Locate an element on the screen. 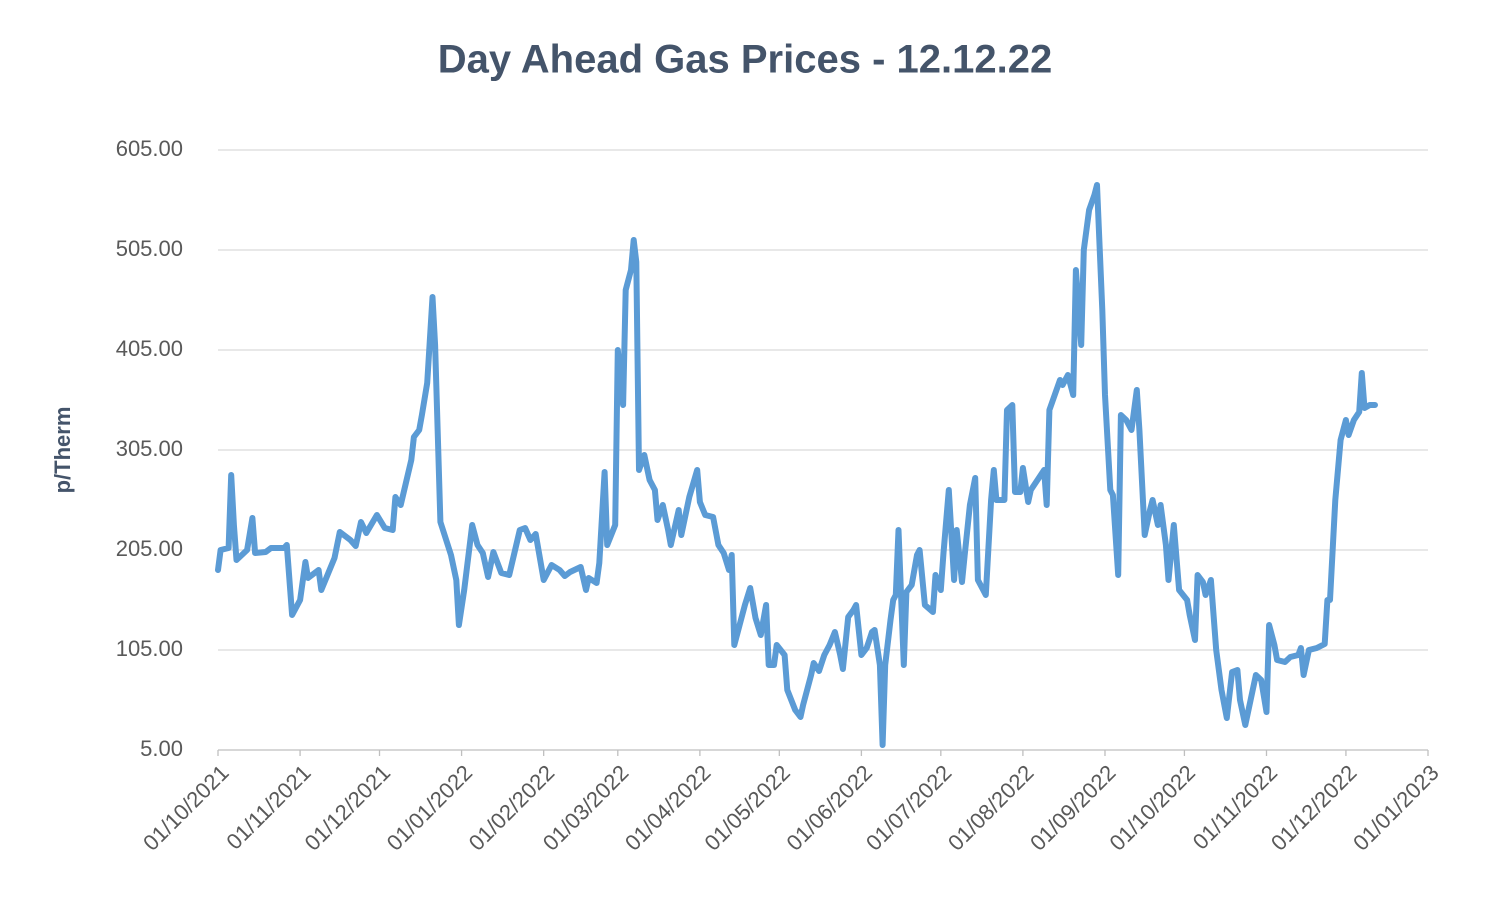  y-tick-label: 5.00 is located at coordinates (161, 748).